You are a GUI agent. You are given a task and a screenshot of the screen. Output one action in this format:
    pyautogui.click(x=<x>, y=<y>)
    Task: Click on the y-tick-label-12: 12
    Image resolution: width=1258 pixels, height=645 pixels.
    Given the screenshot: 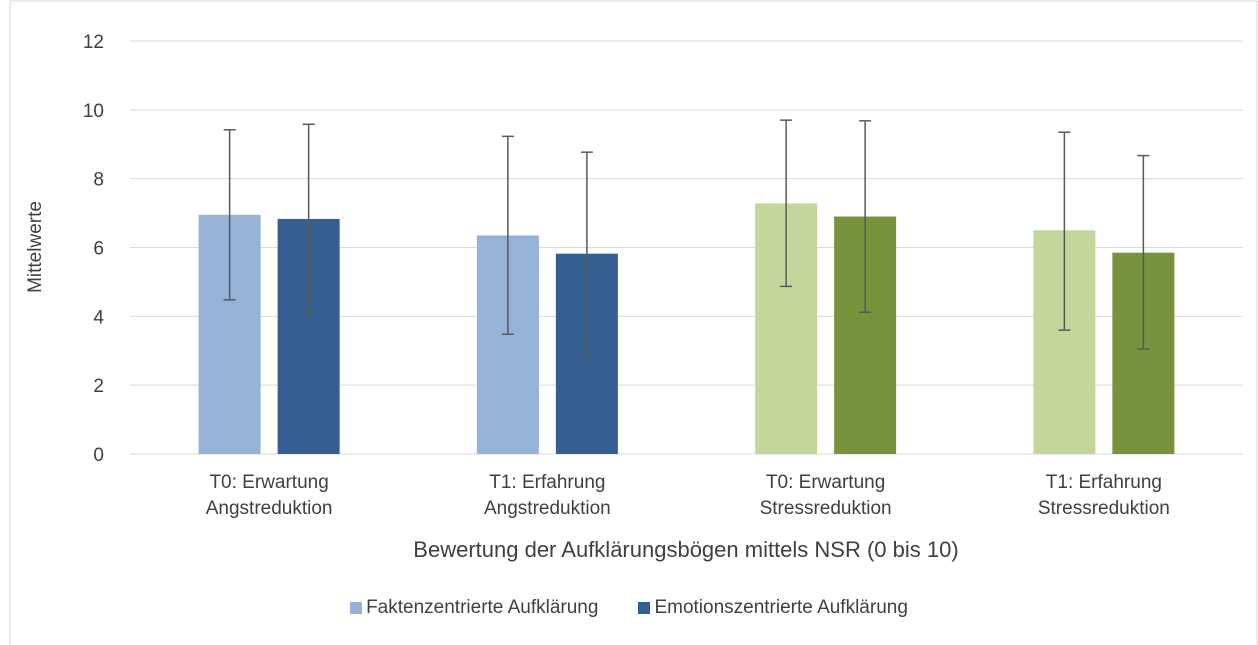 What is the action you would take?
    pyautogui.click(x=93, y=42)
    